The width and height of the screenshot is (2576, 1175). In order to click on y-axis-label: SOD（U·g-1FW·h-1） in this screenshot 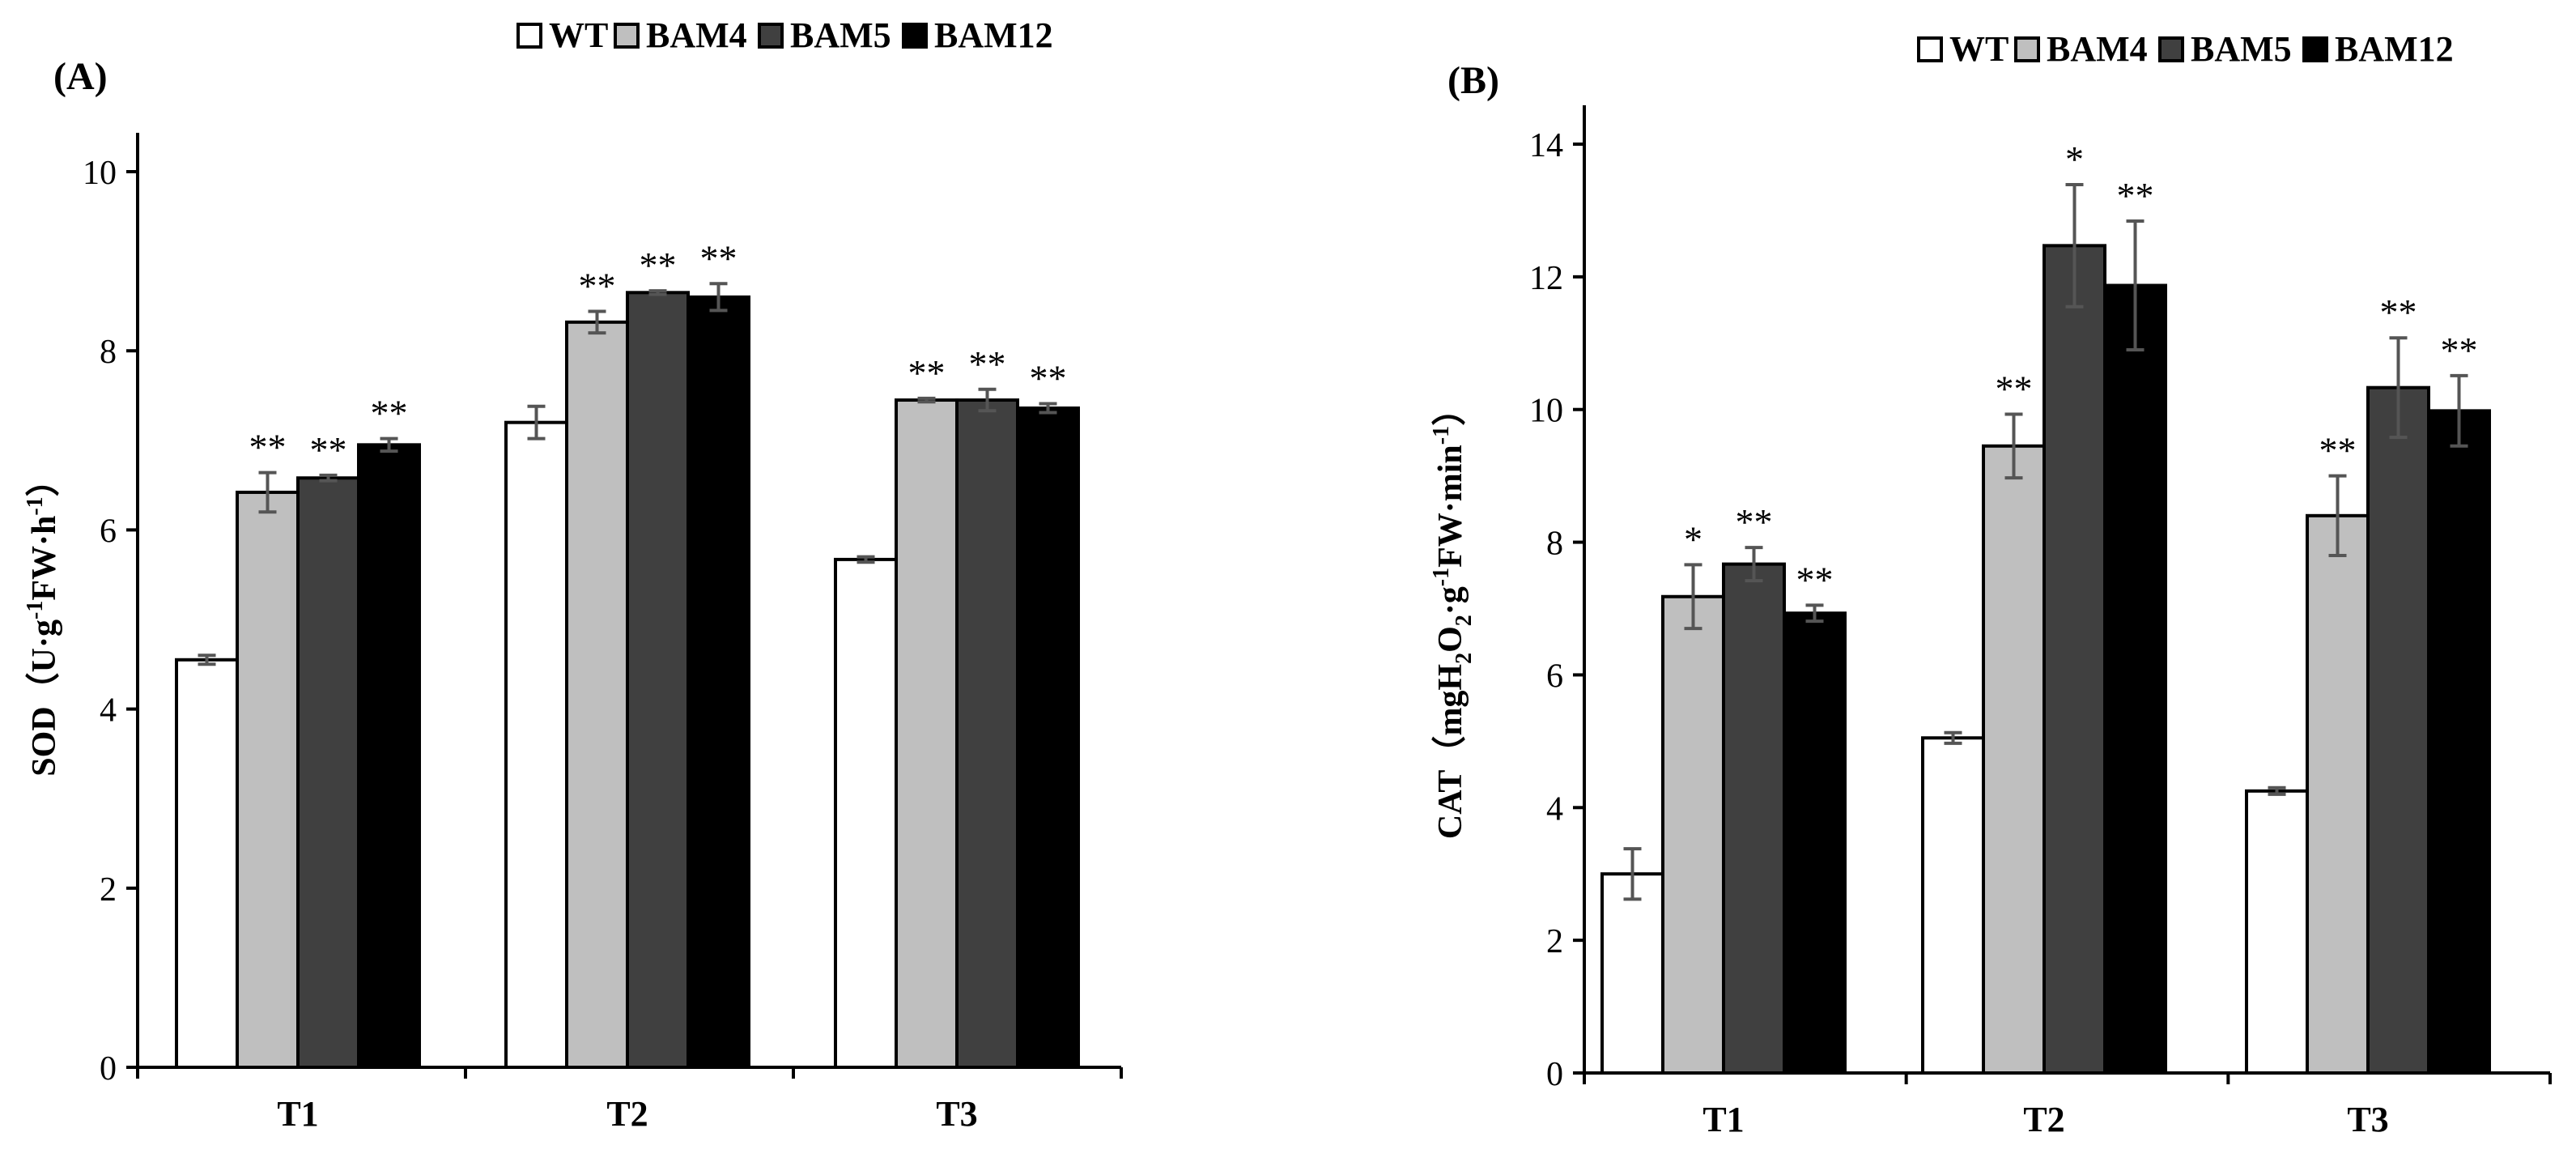, I will do `click(43, 619)`.